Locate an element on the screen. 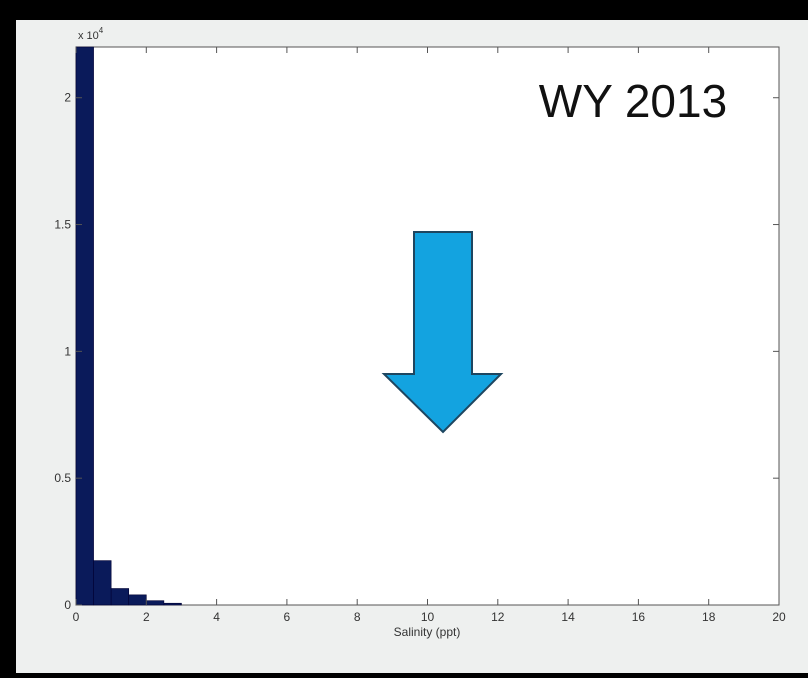 Image resolution: width=808 pixels, height=678 pixels. x-tick-label: 4 is located at coordinates (216, 617).